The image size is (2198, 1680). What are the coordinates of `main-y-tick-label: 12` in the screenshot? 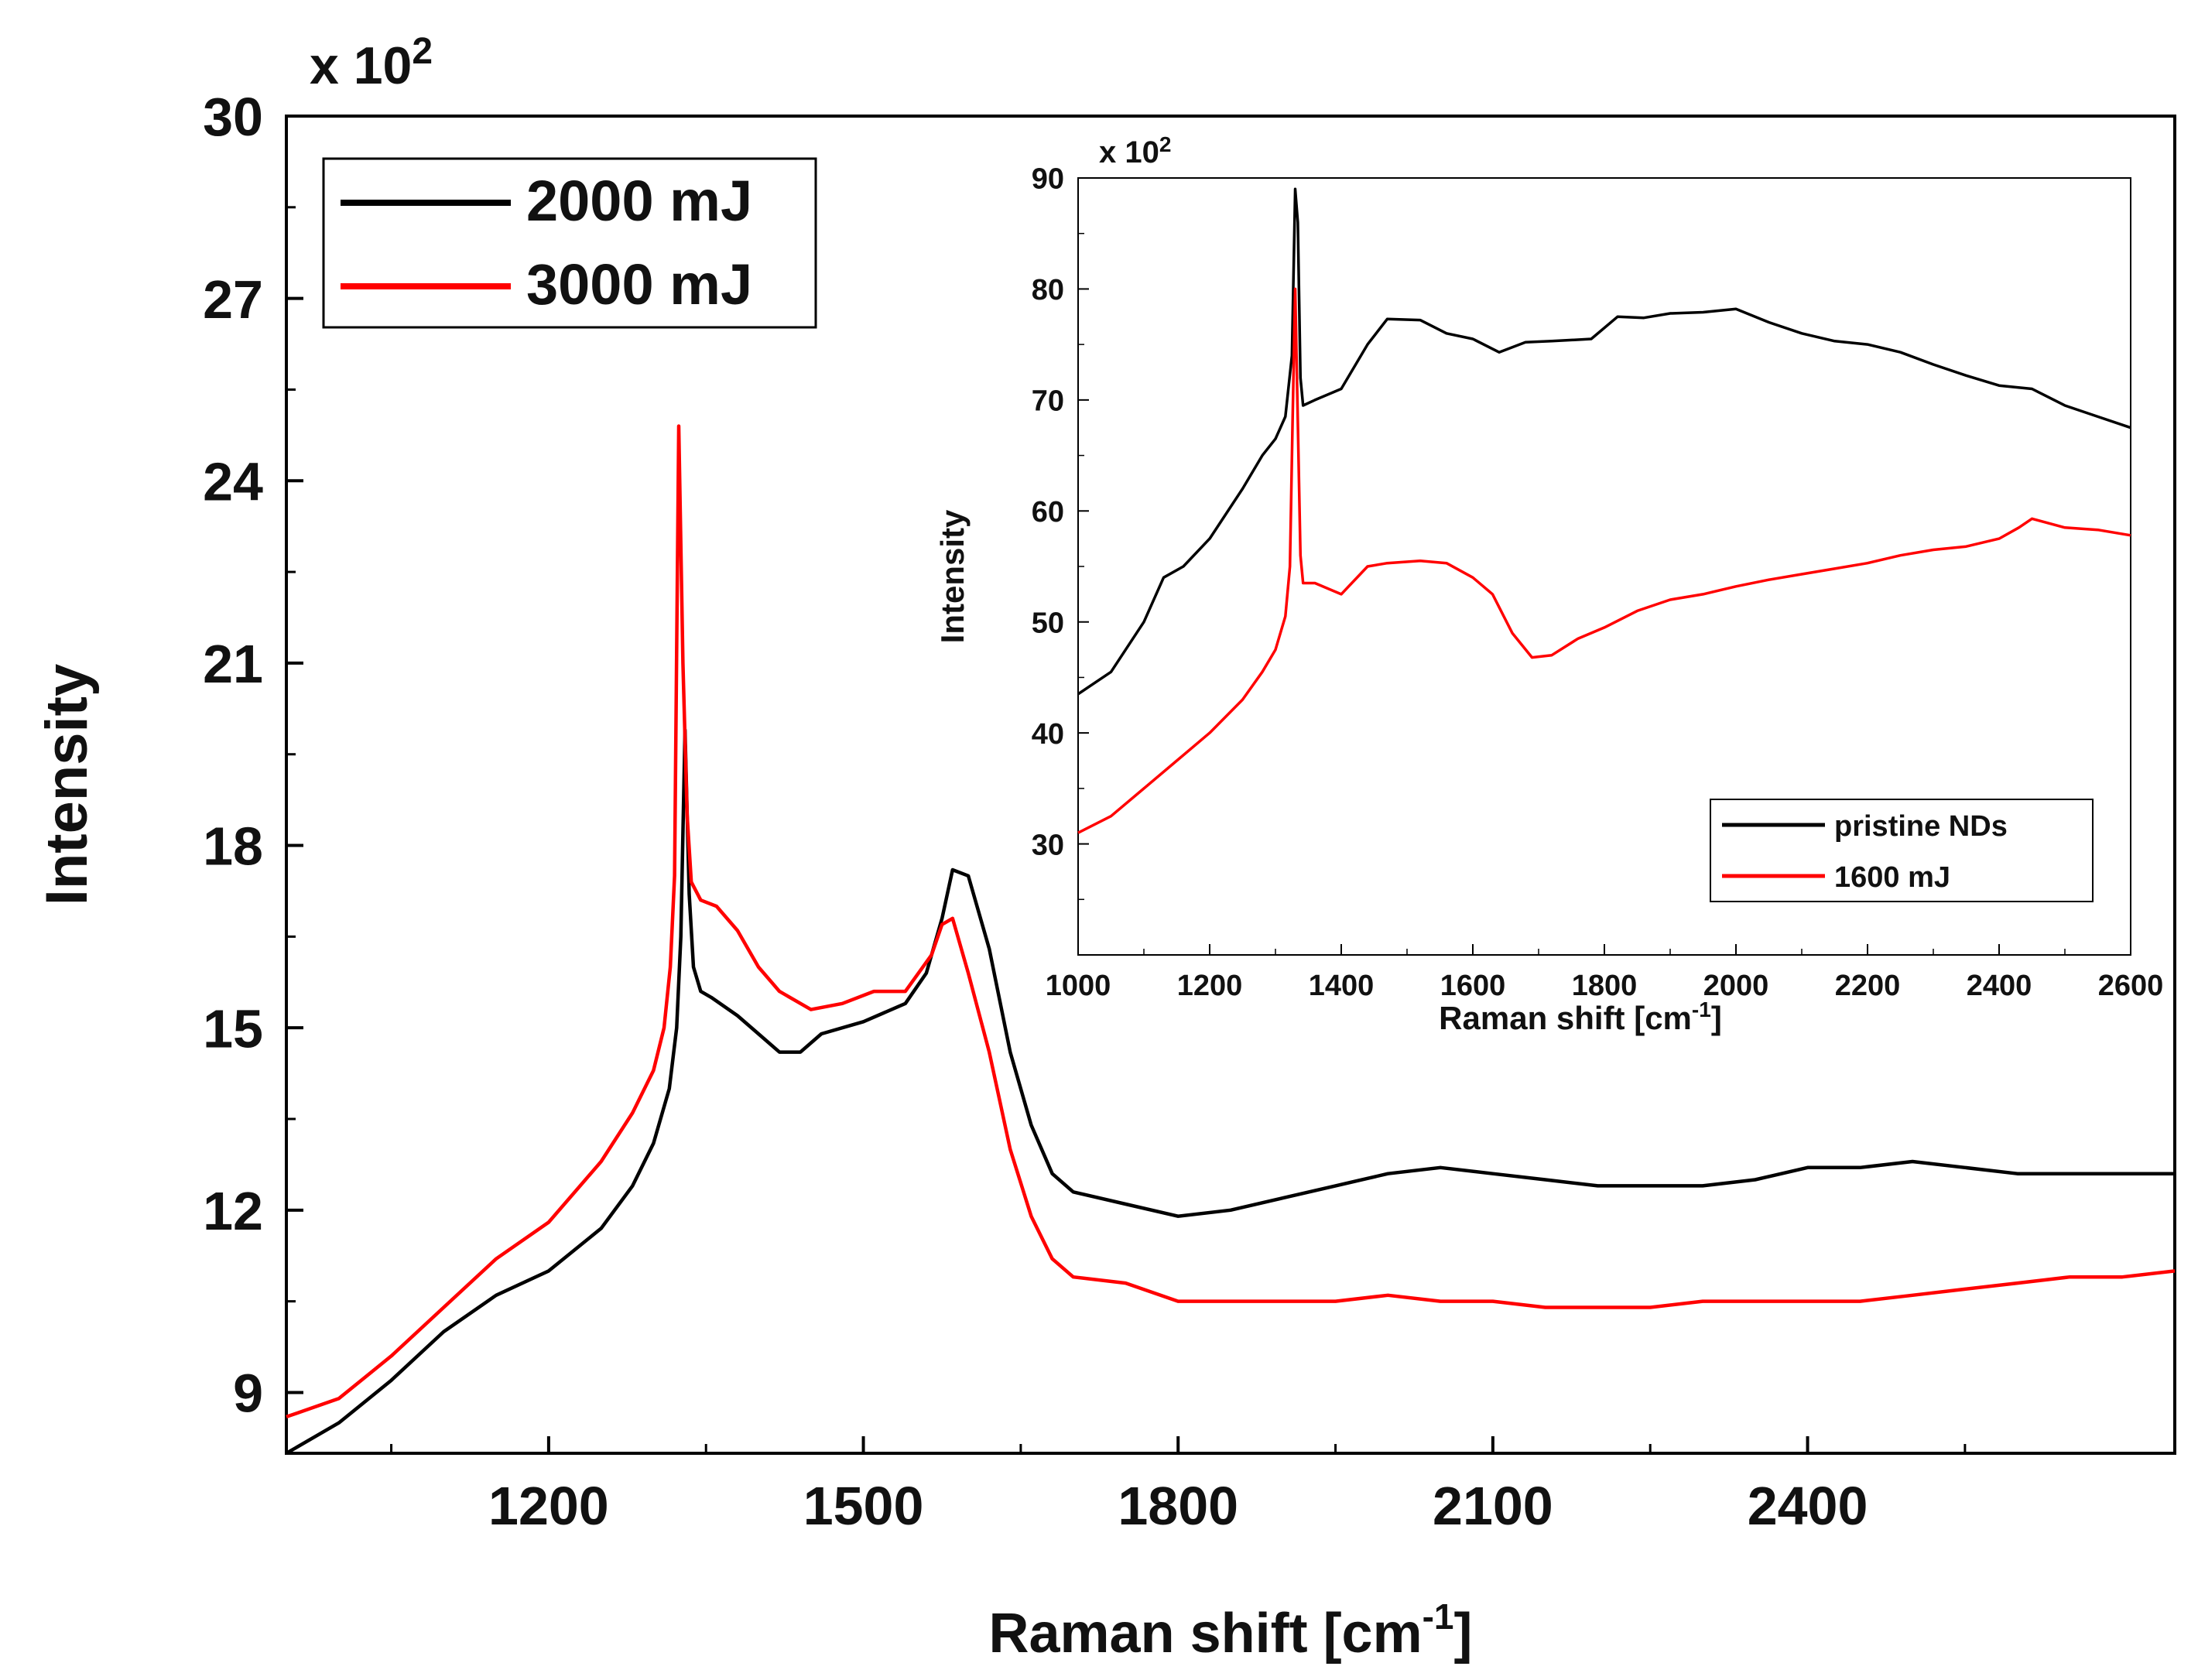 It's located at (233, 1211).